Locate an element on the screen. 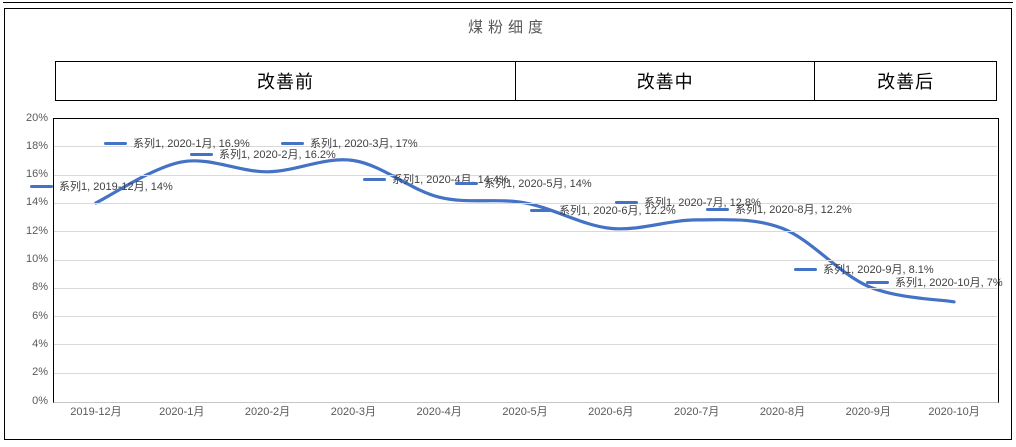 This screenshot has height=447, width=1016. y-axis-tick-label: 20% is located at coordinates (36, 117).